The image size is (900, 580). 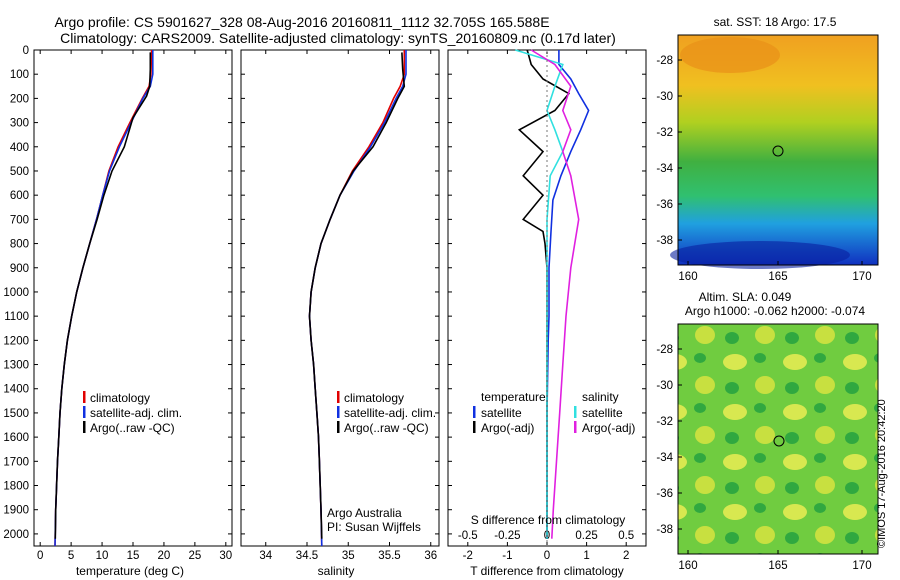 I want to click on sla-map-axes: -28 -30 -32 -34 -36 -38 160 165 170, so click(x=763, y=458).